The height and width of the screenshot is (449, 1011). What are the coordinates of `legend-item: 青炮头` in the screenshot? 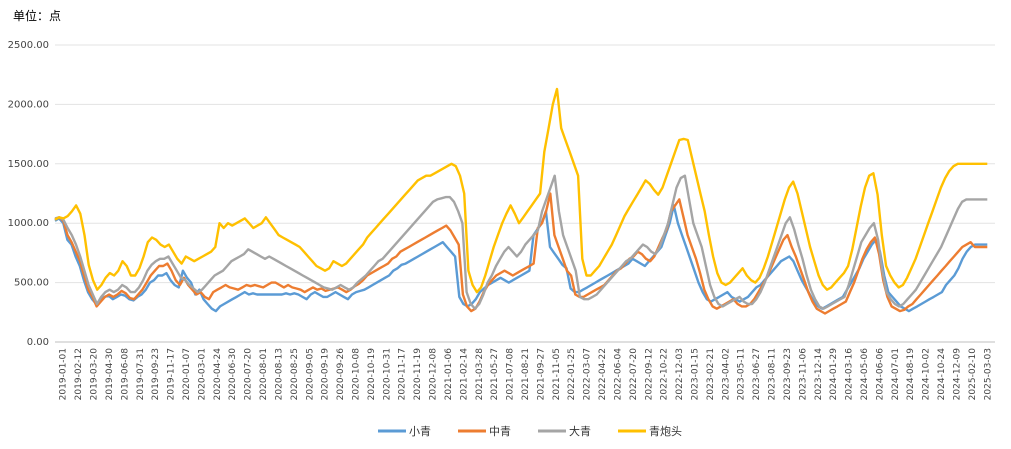 It's located at (650, 431).